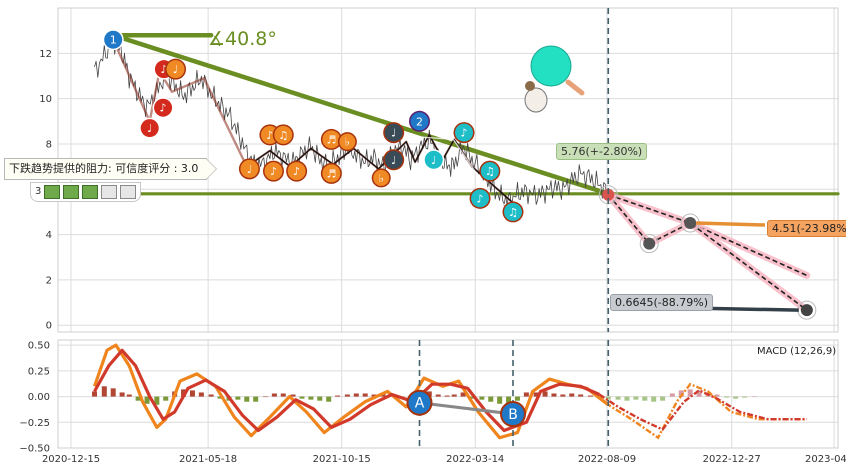 Image resolution: width=846 pixels, height=475 pixels. I want to click on mascot-dog-icon, so click(536, 100).